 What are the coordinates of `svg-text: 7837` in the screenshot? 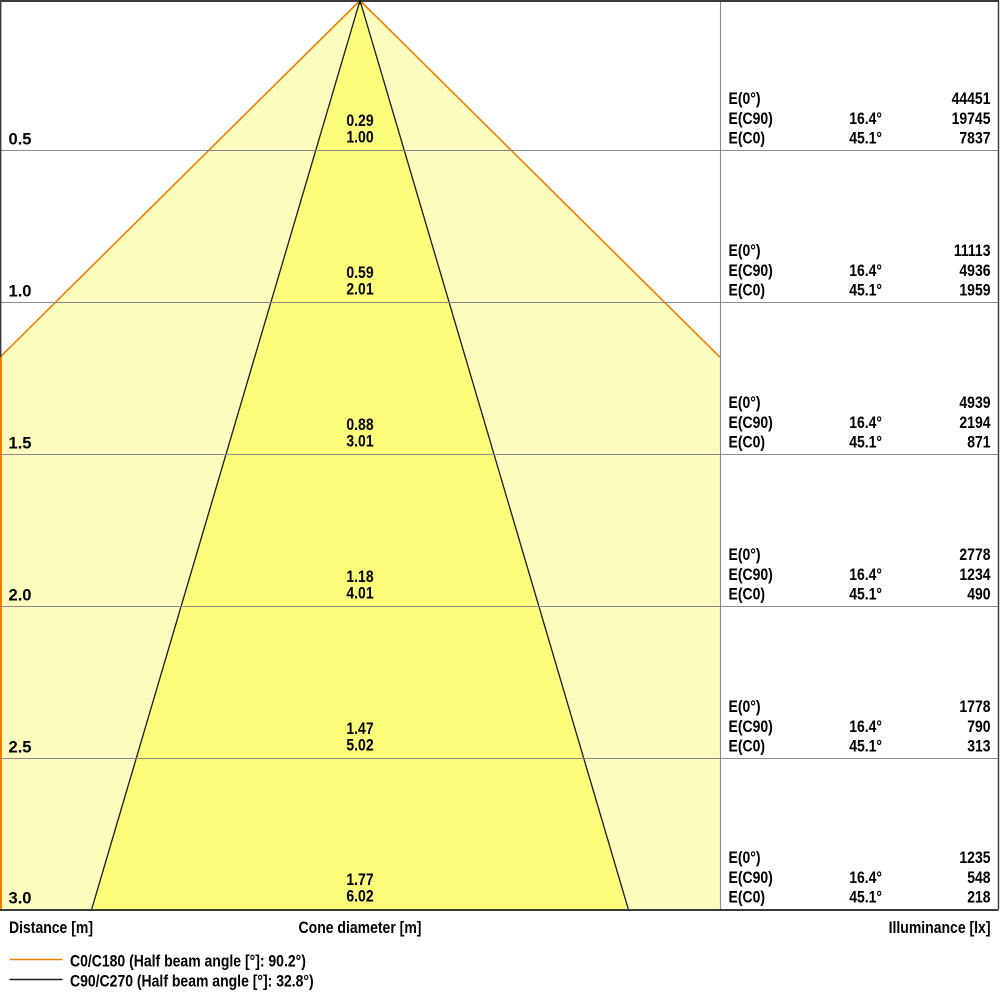 It's located at (974, 138).